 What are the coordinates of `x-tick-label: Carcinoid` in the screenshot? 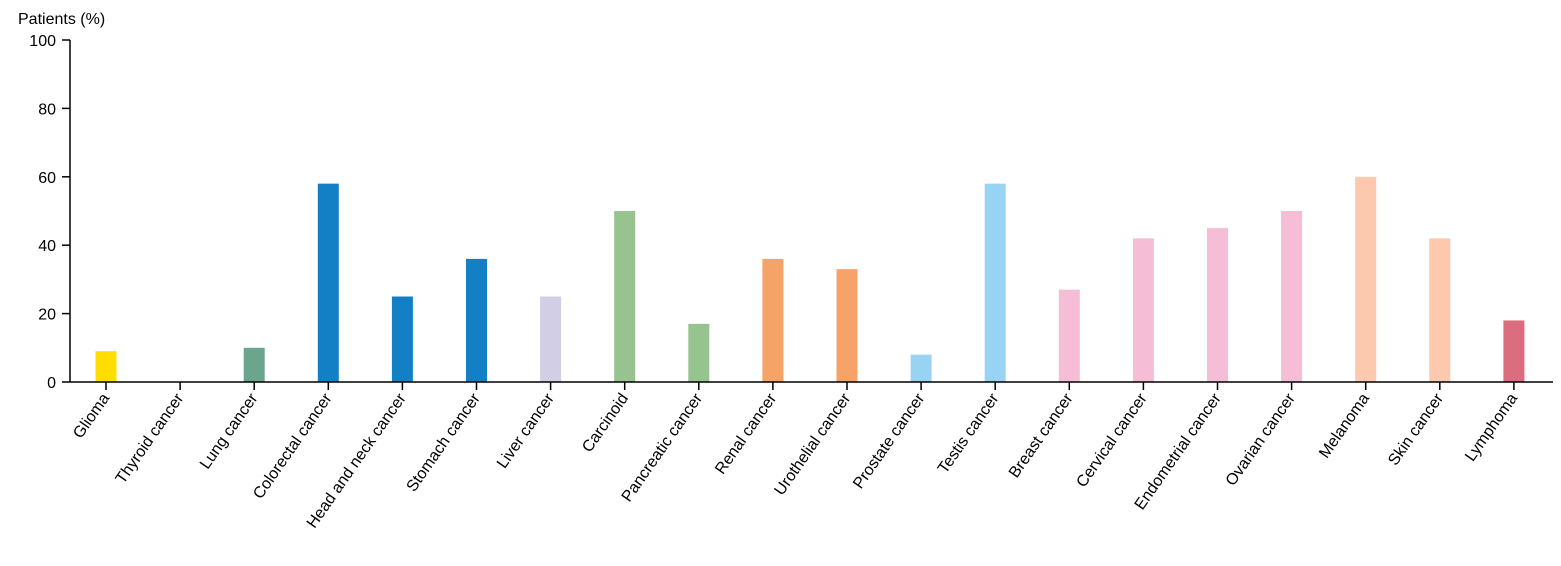 It's located at (605, 423).